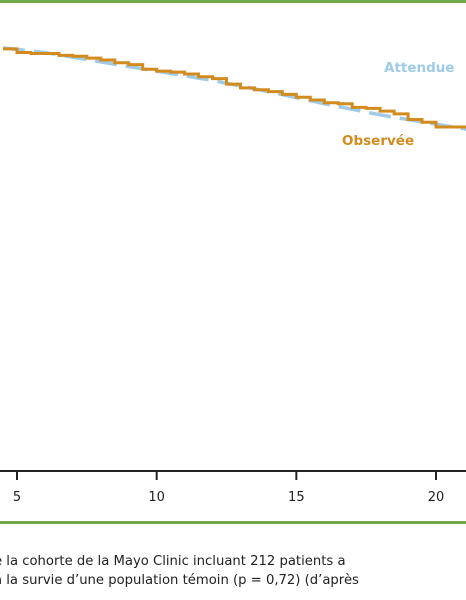 This screenshot has height=600, width=466. I want to click on x-tick-label: 5, so click(17, 497).